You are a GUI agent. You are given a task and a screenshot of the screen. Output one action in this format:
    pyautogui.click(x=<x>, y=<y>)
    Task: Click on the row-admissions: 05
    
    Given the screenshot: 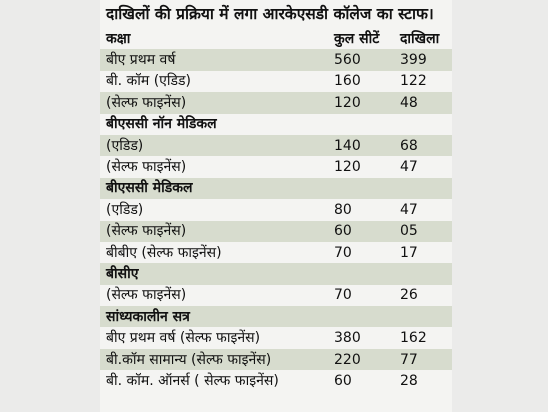 What is the action you would take?
    pyautogui.click(x=422, y=231)
    